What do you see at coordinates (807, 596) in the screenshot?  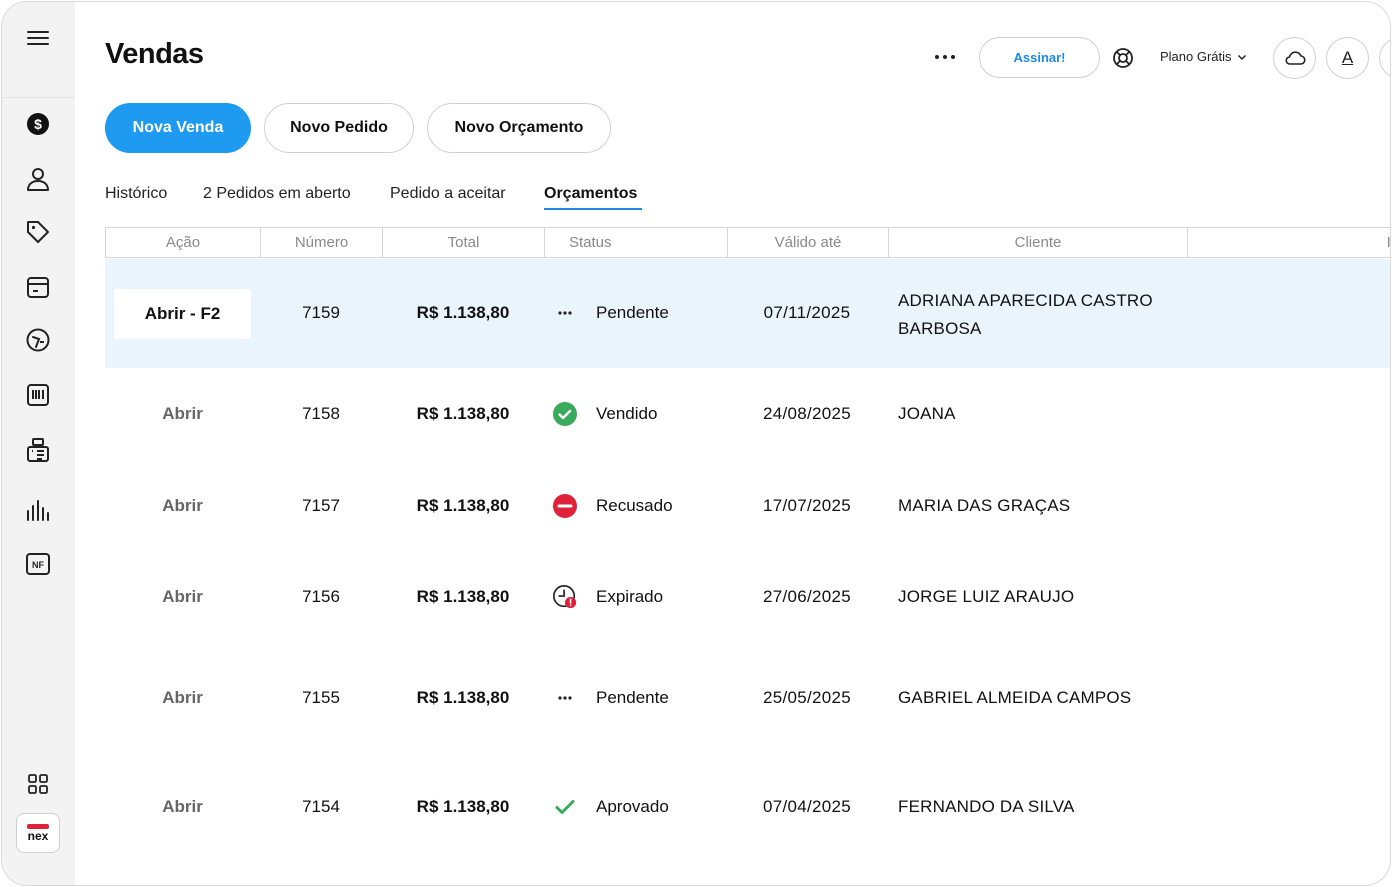 I see `quote-valid-until: 27/06/2025` at bounding box center [807, 596].